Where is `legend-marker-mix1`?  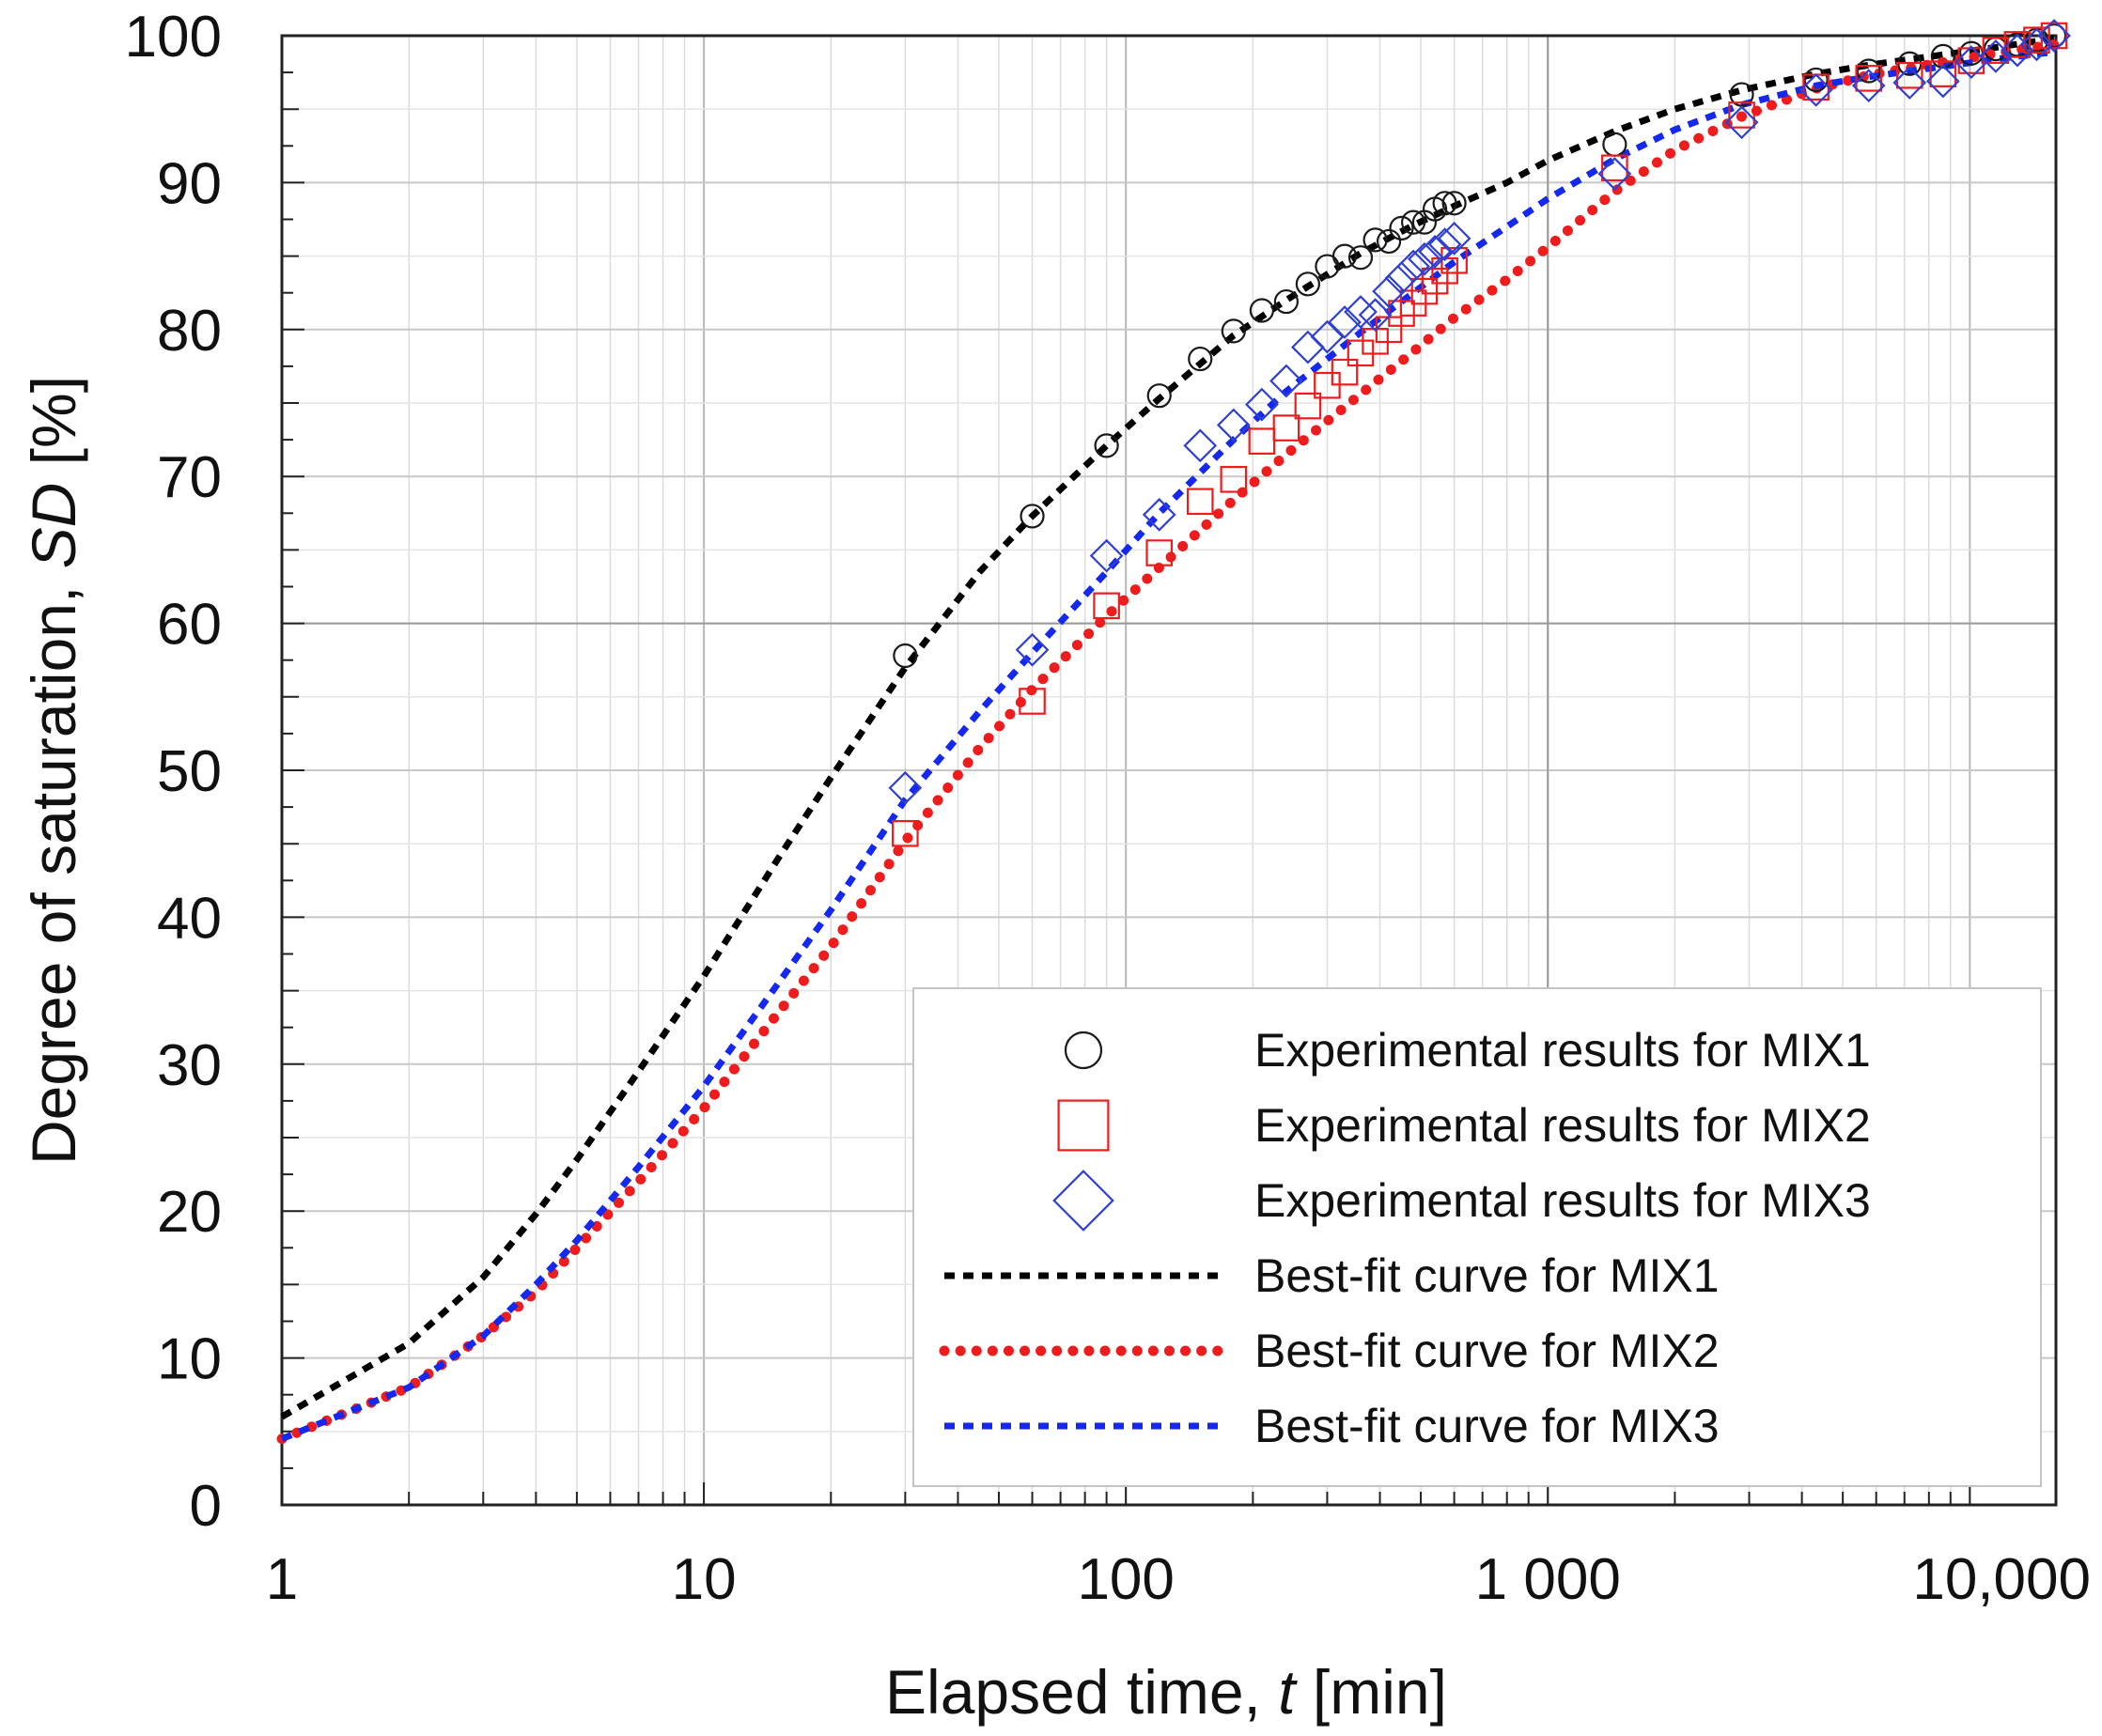
legend-marker-mix1 is located at coordinates (1084, 1050).